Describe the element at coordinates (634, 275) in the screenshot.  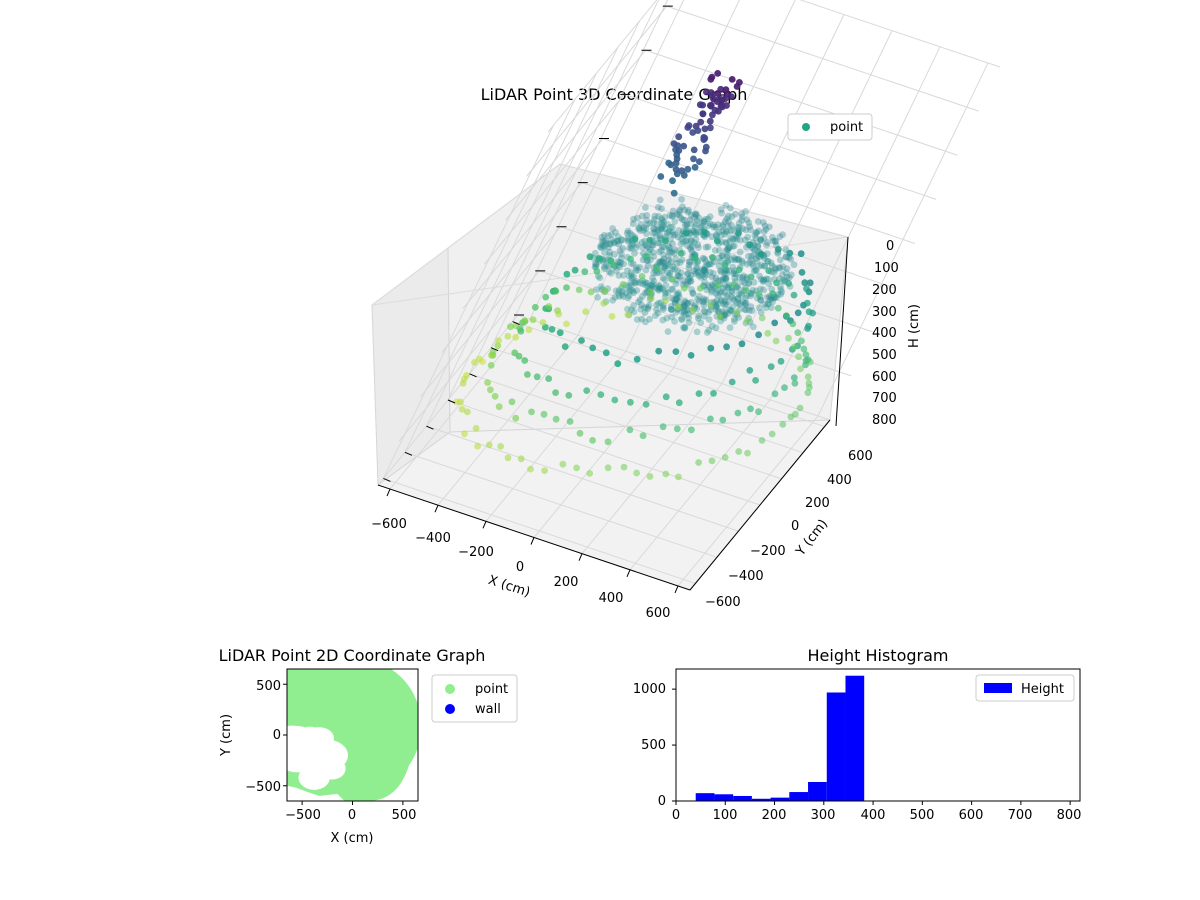
I see `plot3d-points` at that location.